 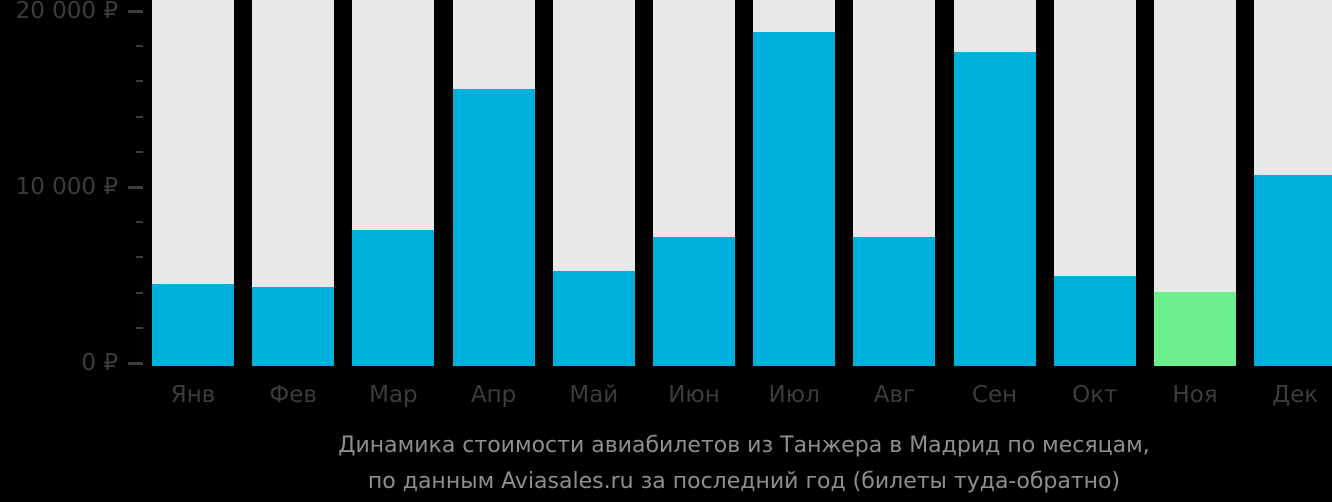 What do you see at coordinates (894, 395) in the screenshot?
I see `x-axis-label: Авг` at bounding box center [894, 395].